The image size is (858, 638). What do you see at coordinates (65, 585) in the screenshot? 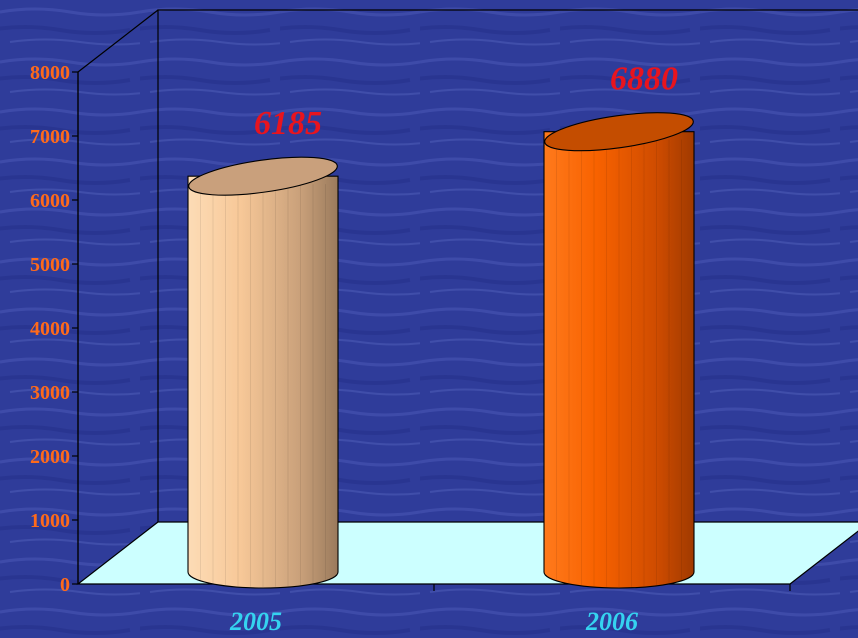
I see `y-tick-label: 0` at bounding box center [65, 585].